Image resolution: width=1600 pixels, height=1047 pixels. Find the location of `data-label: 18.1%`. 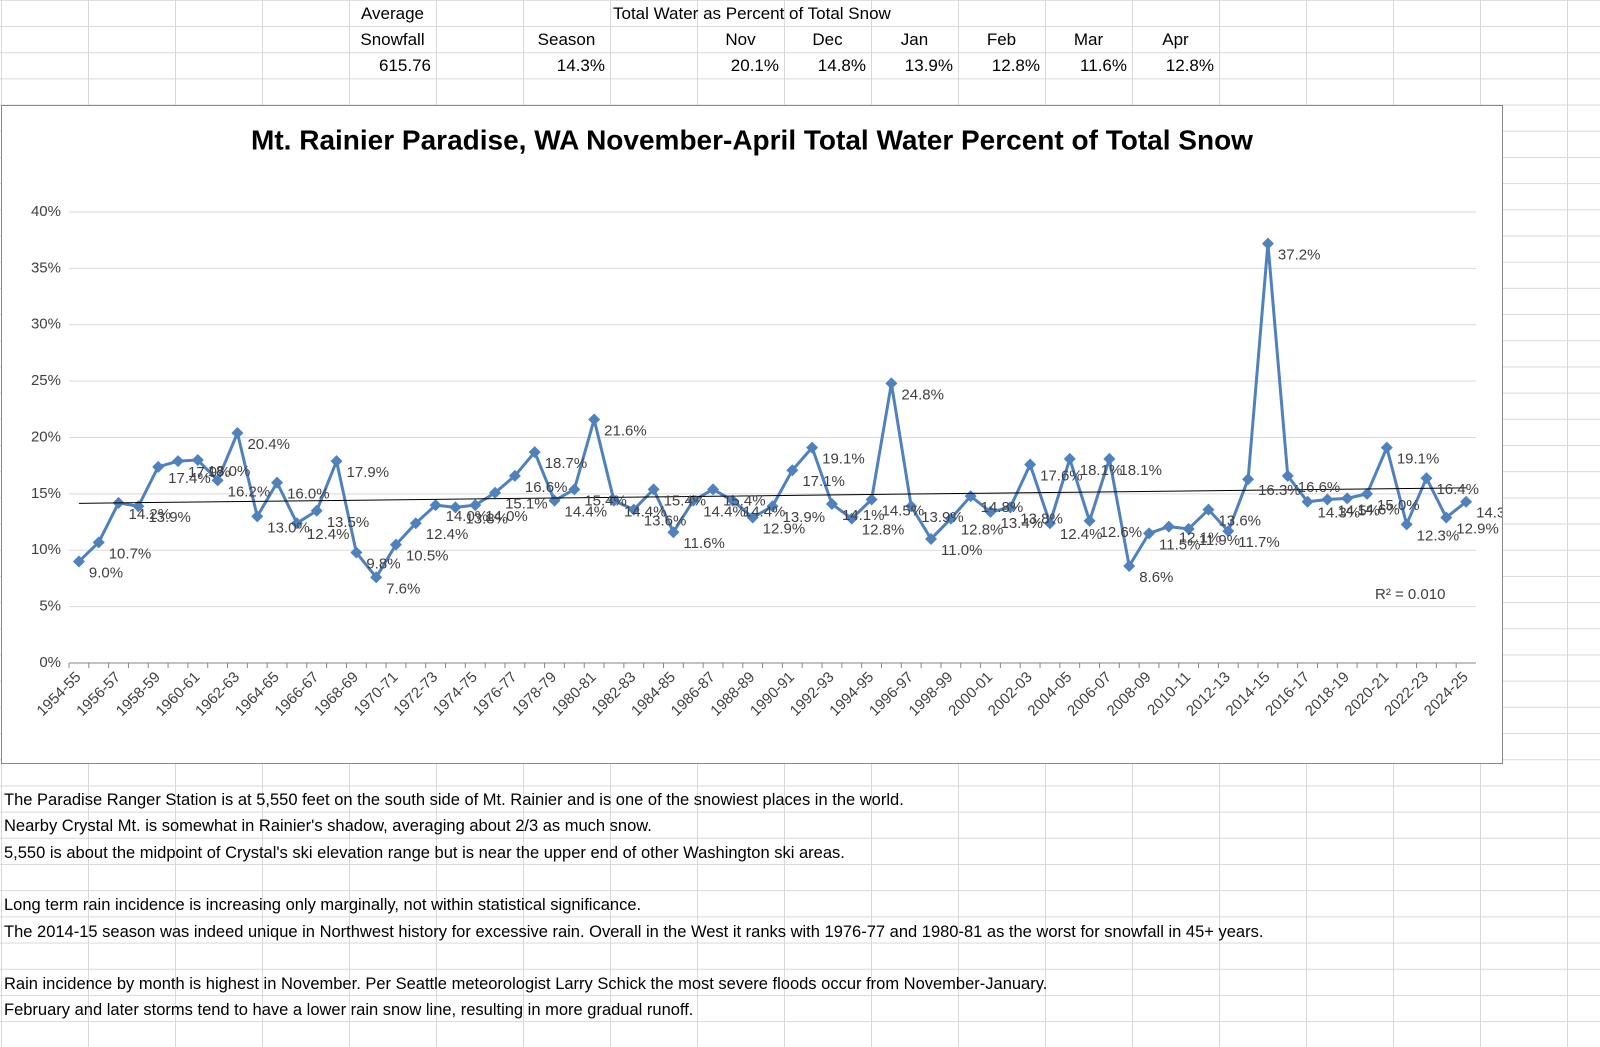

data-label: 18.1% is located at coordinates (1140, 470).